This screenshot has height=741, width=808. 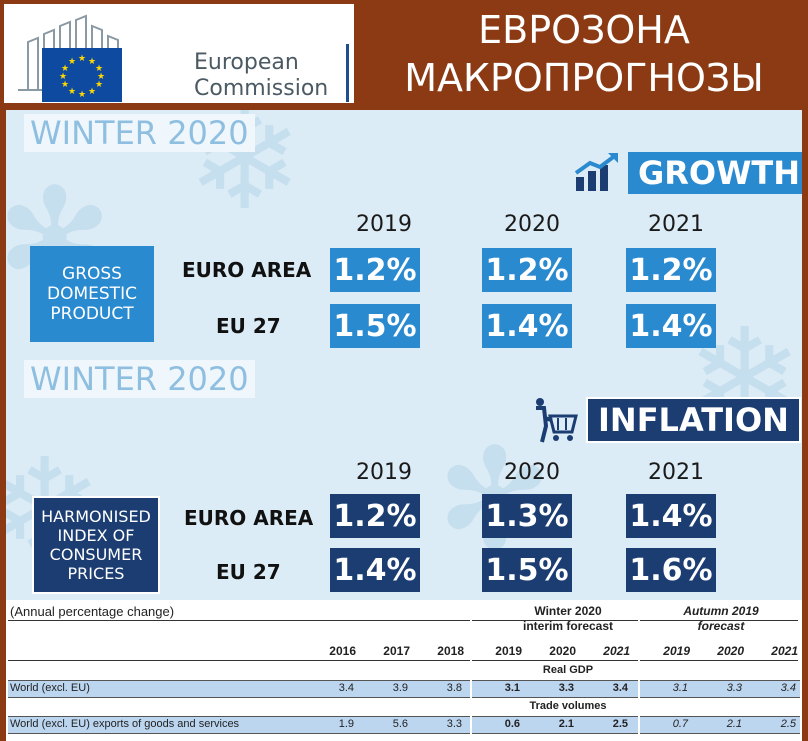 I want to click on growth-badge: GROWTH, so click(x=688, y=173).